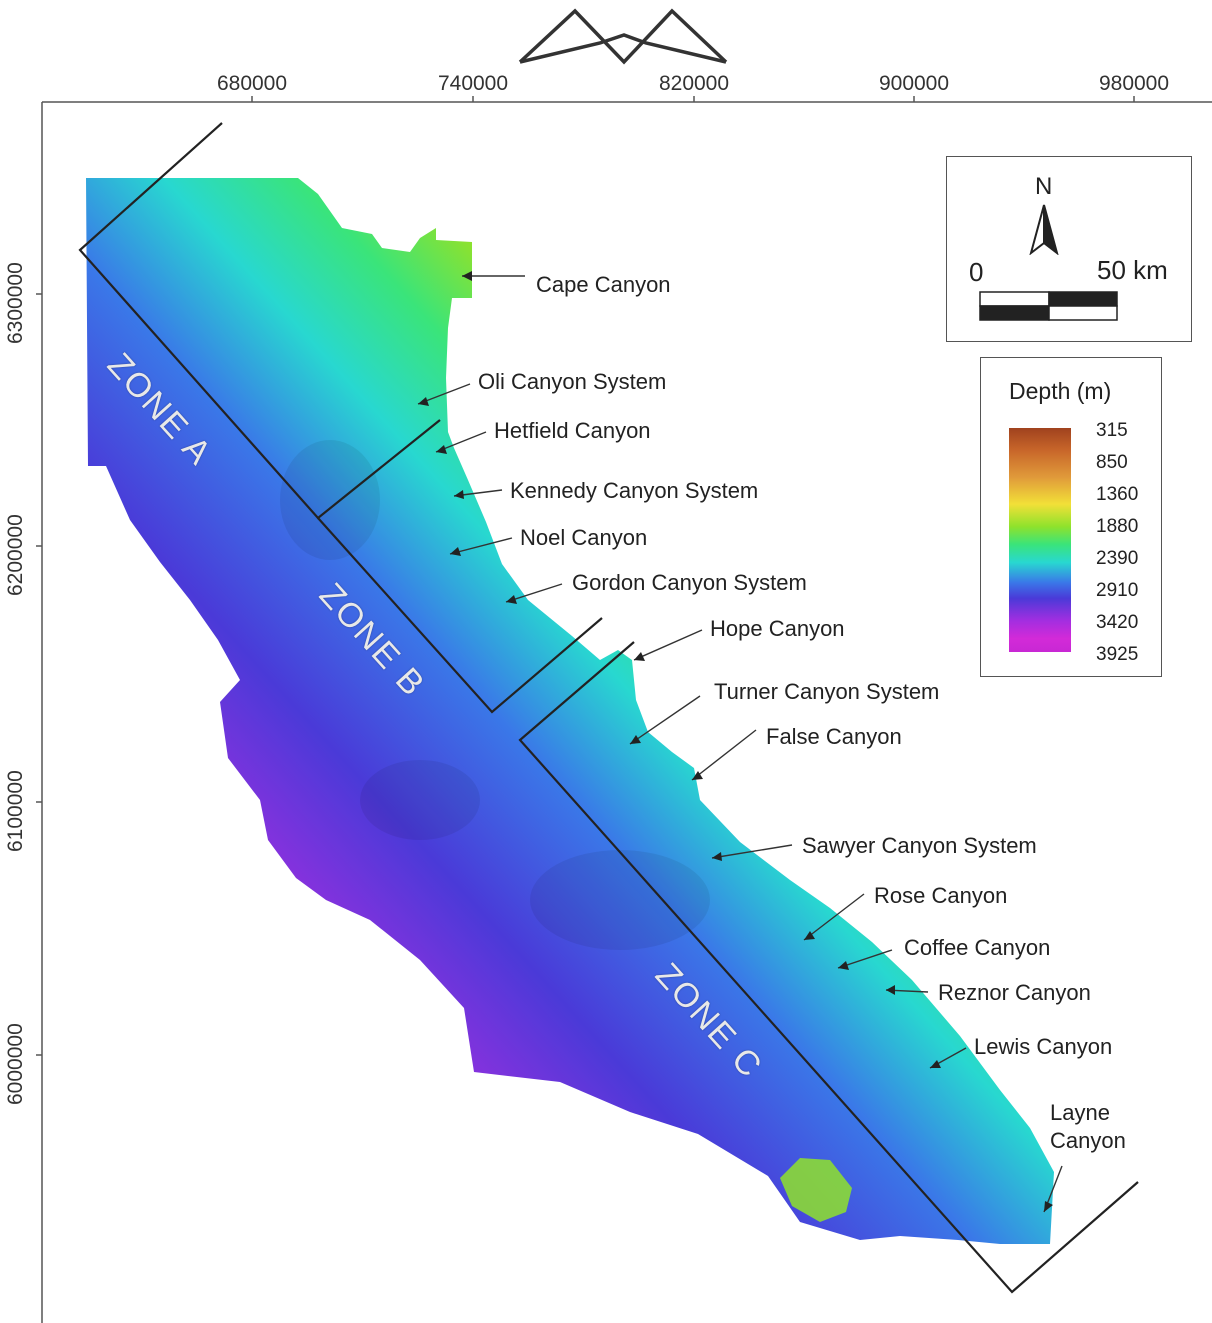 This screenshot has width=1212, height=1323. I want to click on legend-value: 2910, so click(1117, 590).